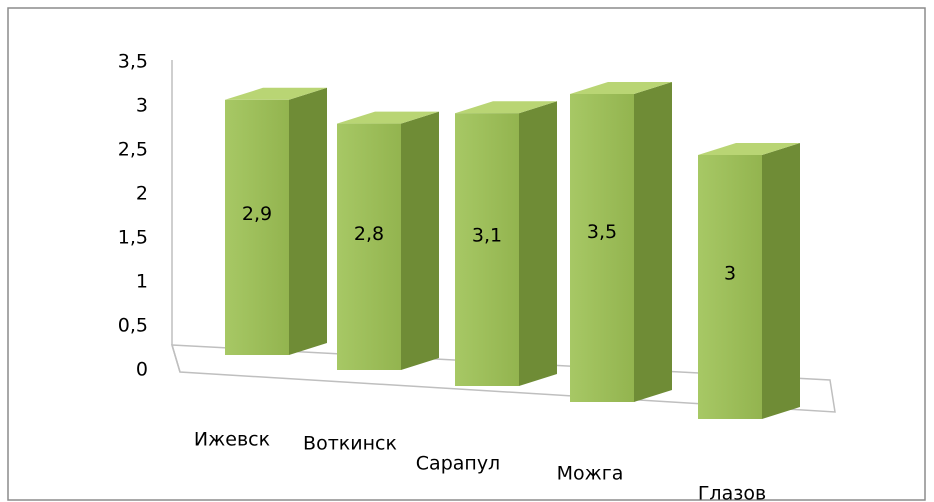 The height and width of the screenshot is (502, 934). Describe the element at coordinates (458, 464) in the screenshot. I see `x-tick-label: Сарапул` at that location.